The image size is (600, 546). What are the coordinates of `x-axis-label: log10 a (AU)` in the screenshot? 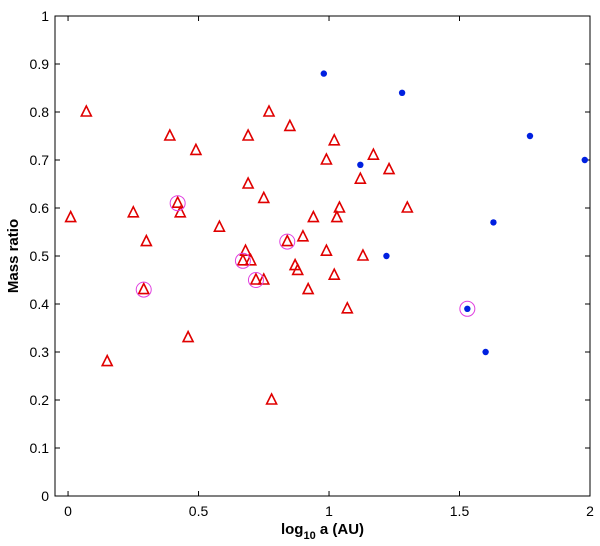 It's located at (322, 531).